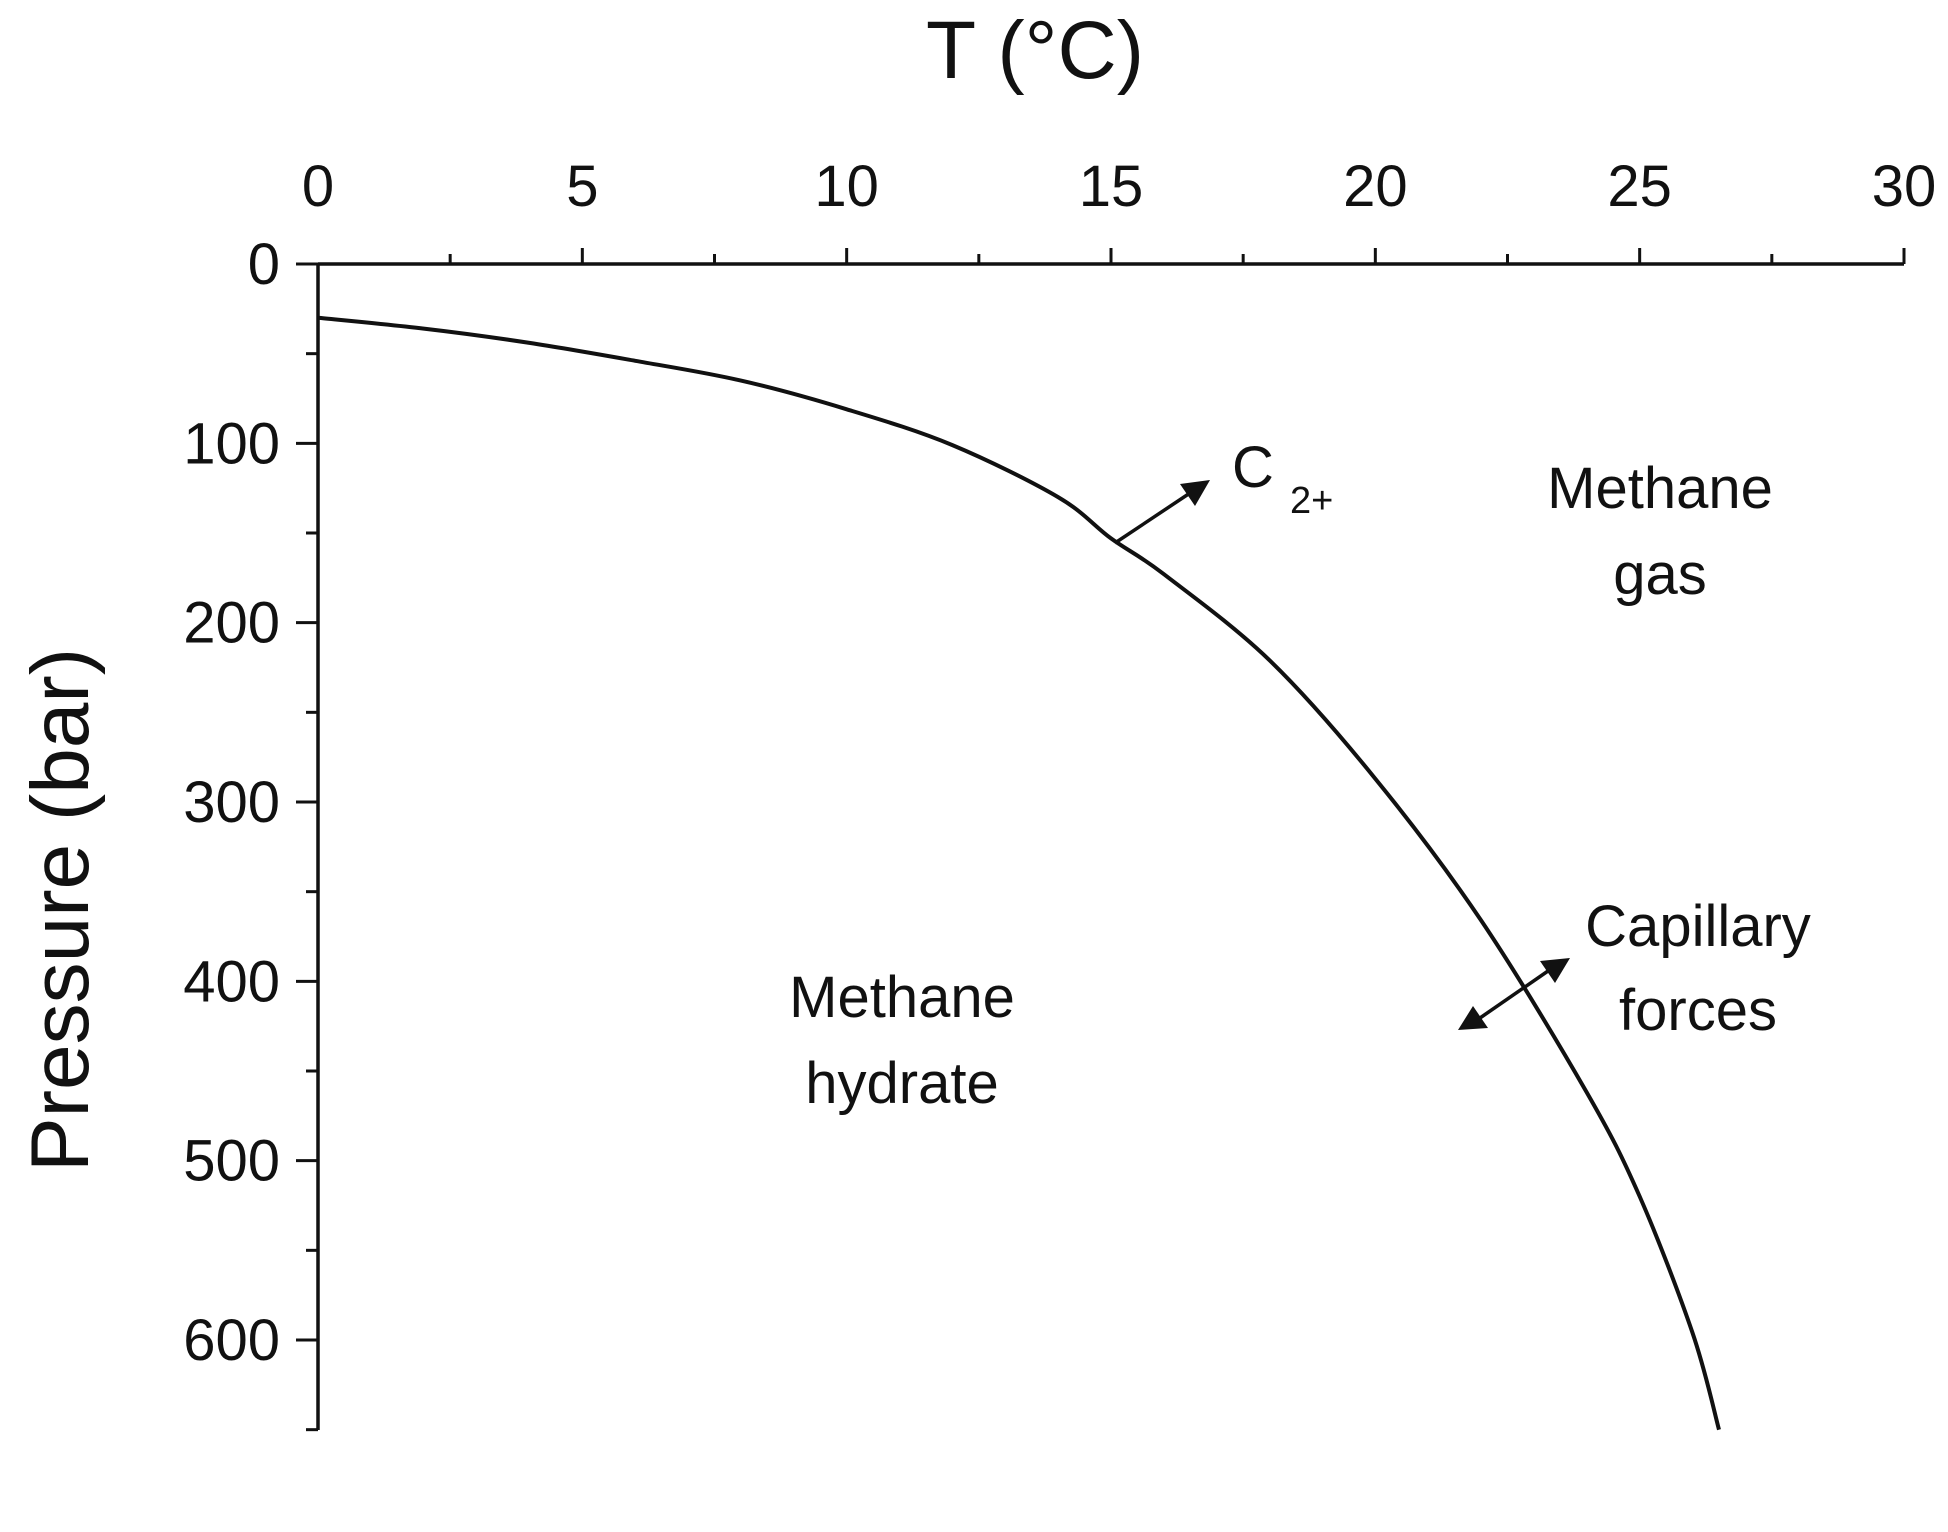 The width and height of the screenshot is (1948, 1532). What do you see at coordinates (1660, 488) in the screenshot?
I see `methane-gas-label-line1: Methane` at bounding box center [1660, 488].